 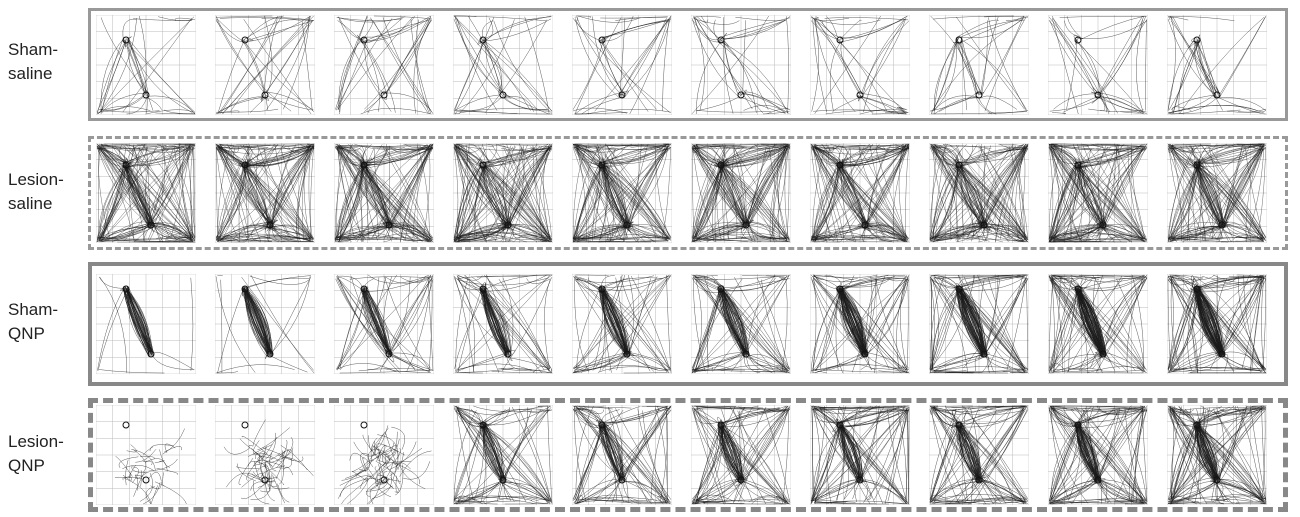 I want to click on row-label: Sham-saline, so click(x=46, y=62).